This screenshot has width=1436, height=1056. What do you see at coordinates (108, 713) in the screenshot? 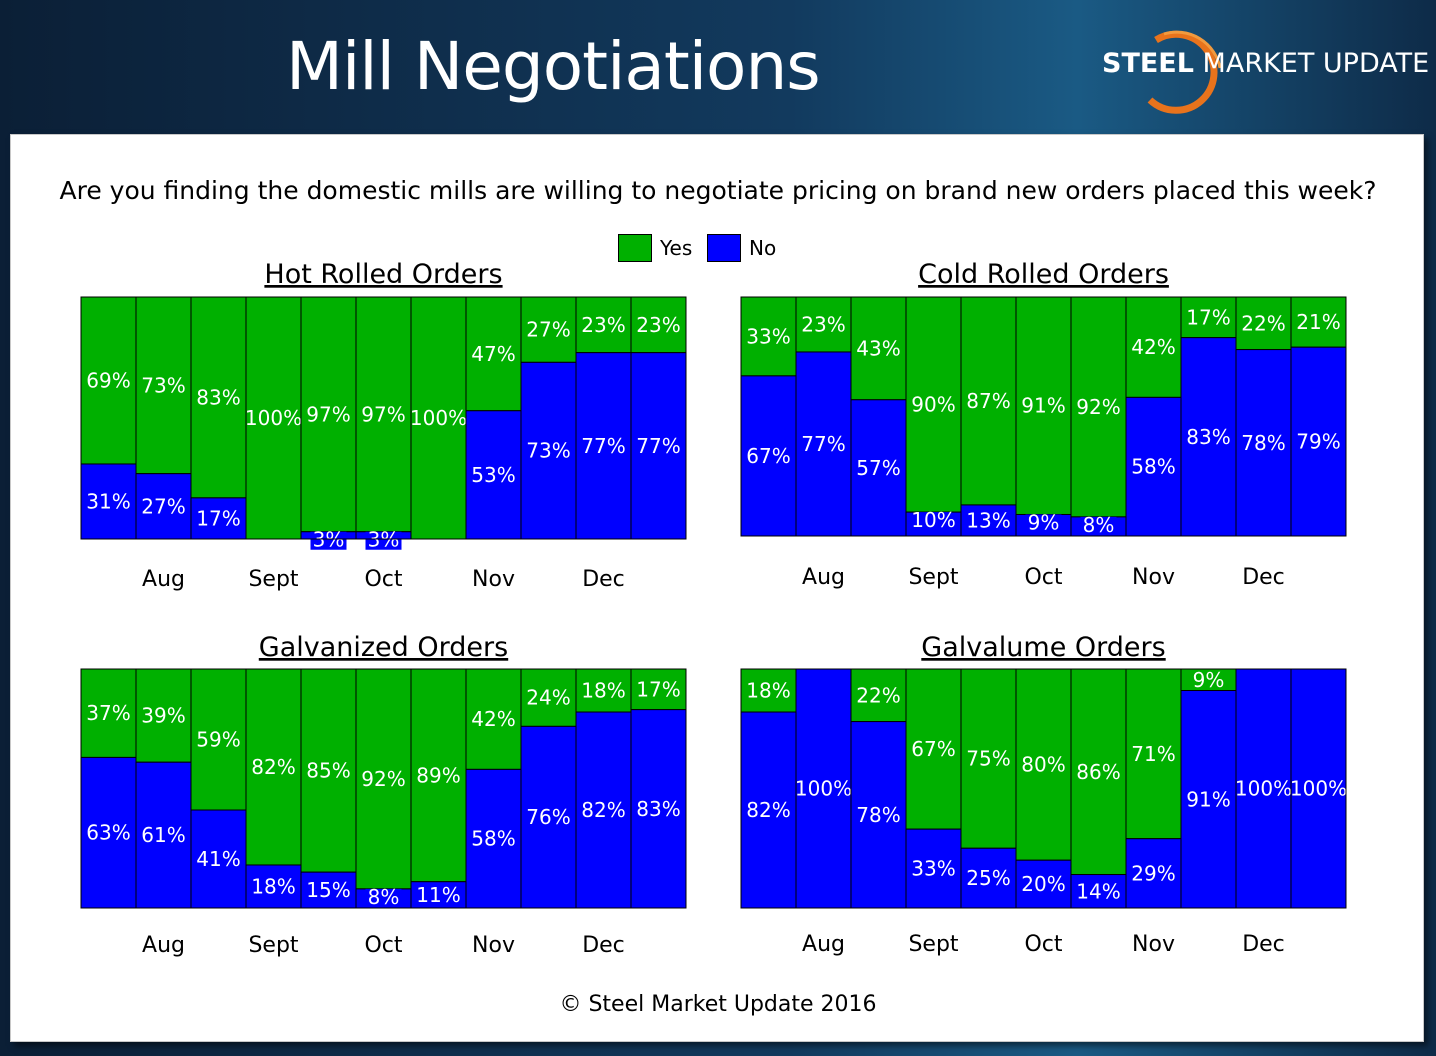
I see `data-label-yes: 37%` at bounding box center [108, 713].